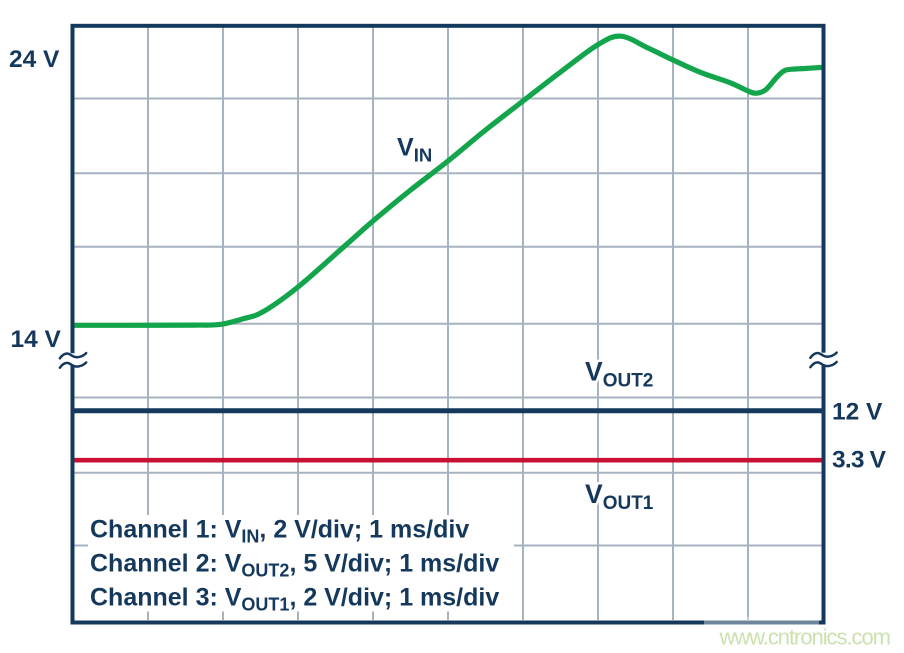  What do you see at coordinates (36, 339) in the screenshot?
I see `svg-text: 14 V` at bounding box center [36, 339].